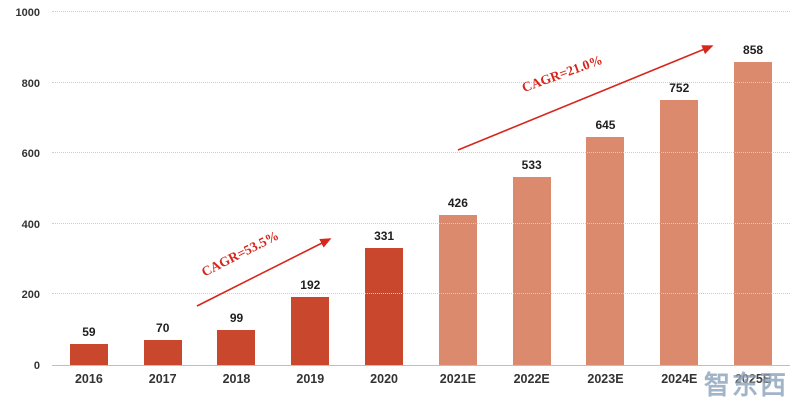 This screenshot has height=406, width=800. What do you see at coordinates (236, 379) in the screenshot?
I see `x-tick-label: 2018` at bounding box center [236, 379].